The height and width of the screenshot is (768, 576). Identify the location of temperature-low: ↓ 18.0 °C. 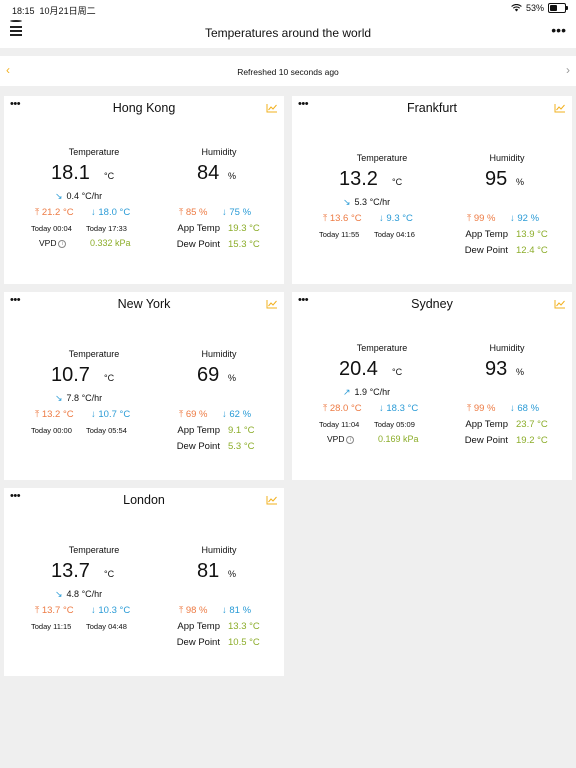
(110, 212).